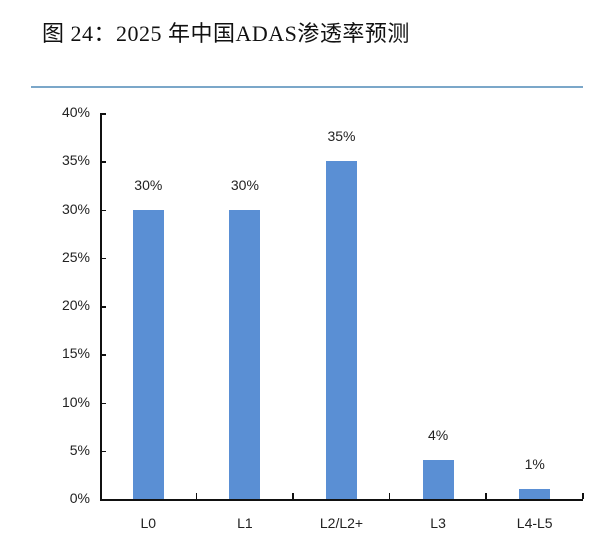 The height and width of the screenshot is (558, 609). I want to click on y-tick-label: 15%, so click(75, 353).